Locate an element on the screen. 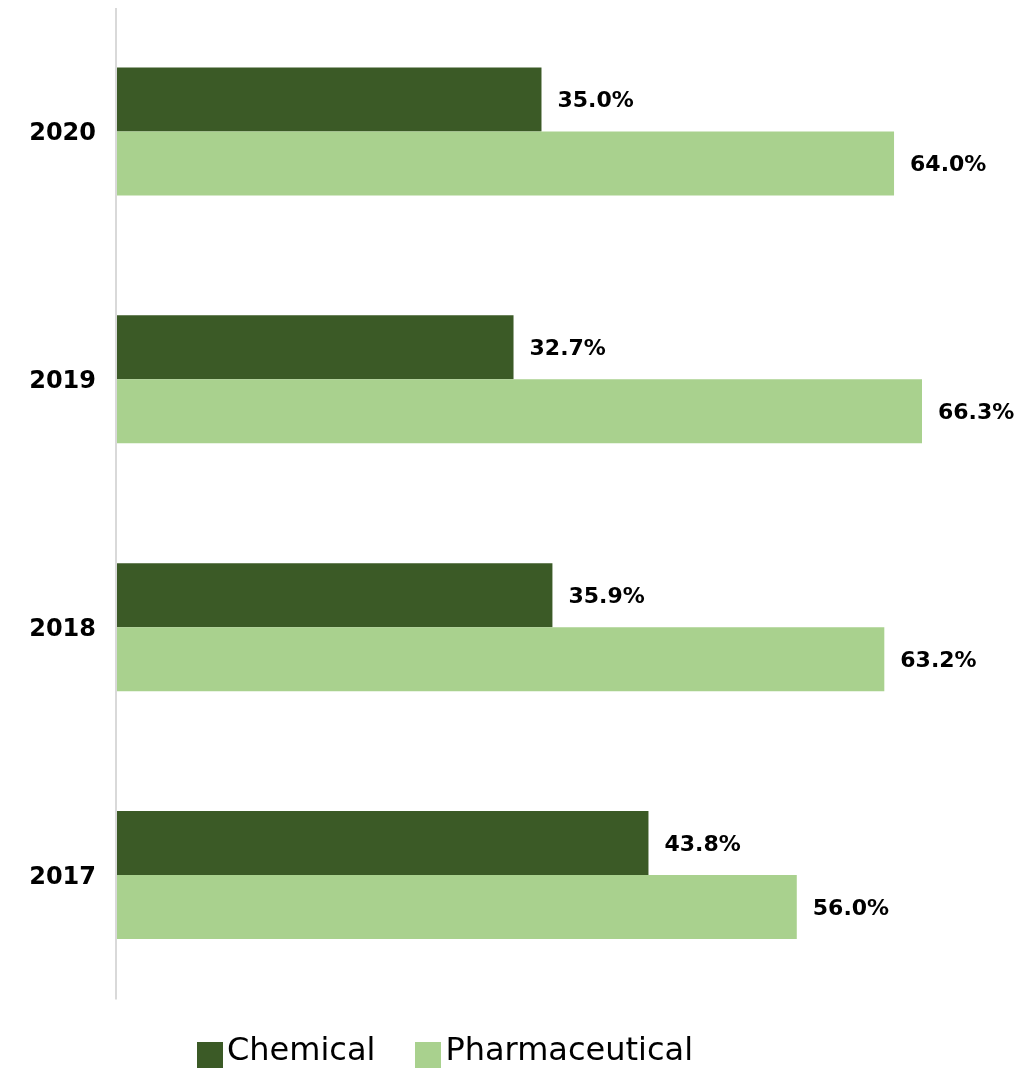  data-label: 32.7% is located at coordinates (567, 348).